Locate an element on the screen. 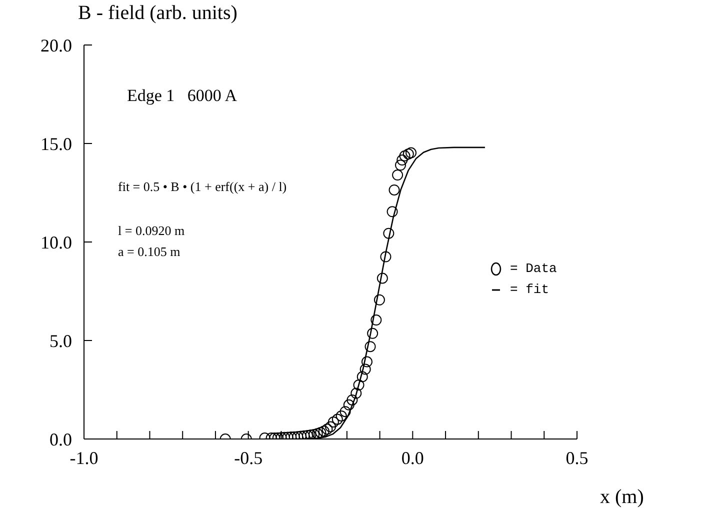 The width and height of the screenshot is (707, 514). x-tick-label: -0.5 is located at coordinates (248, 458).